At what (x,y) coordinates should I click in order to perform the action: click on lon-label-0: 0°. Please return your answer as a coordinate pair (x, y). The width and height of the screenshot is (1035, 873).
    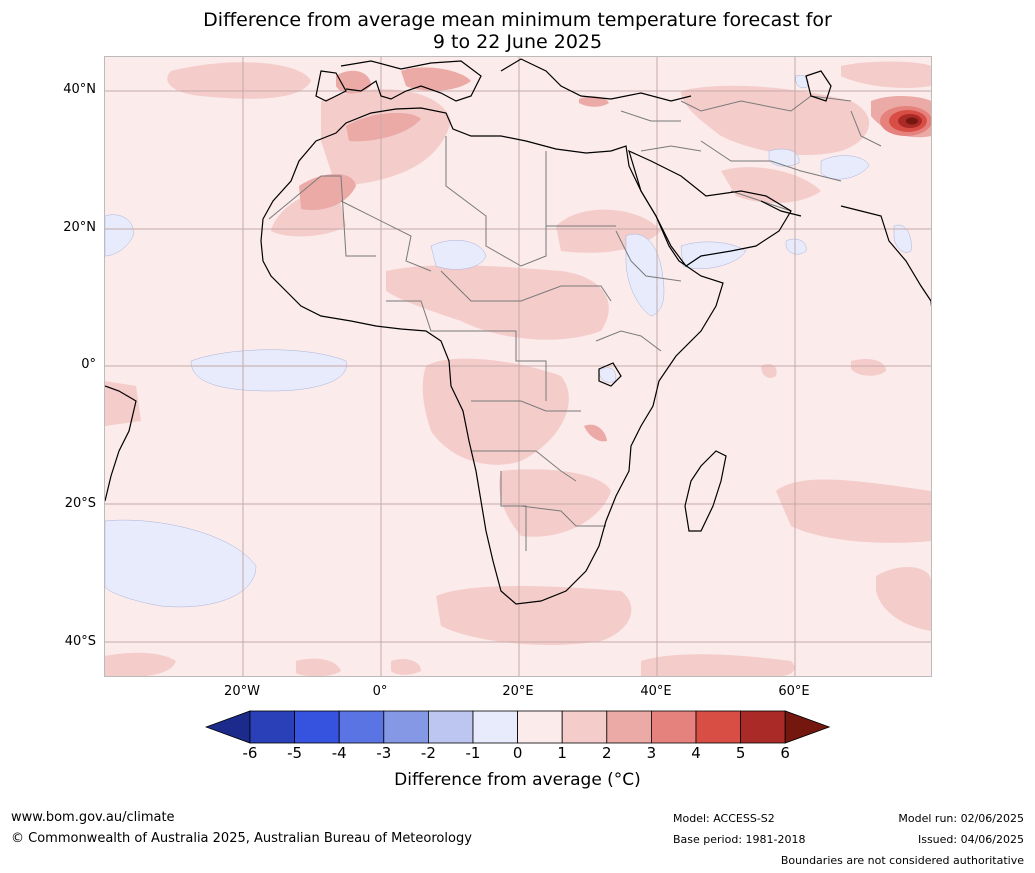
    Looking at the image, I should click on (380, 691).